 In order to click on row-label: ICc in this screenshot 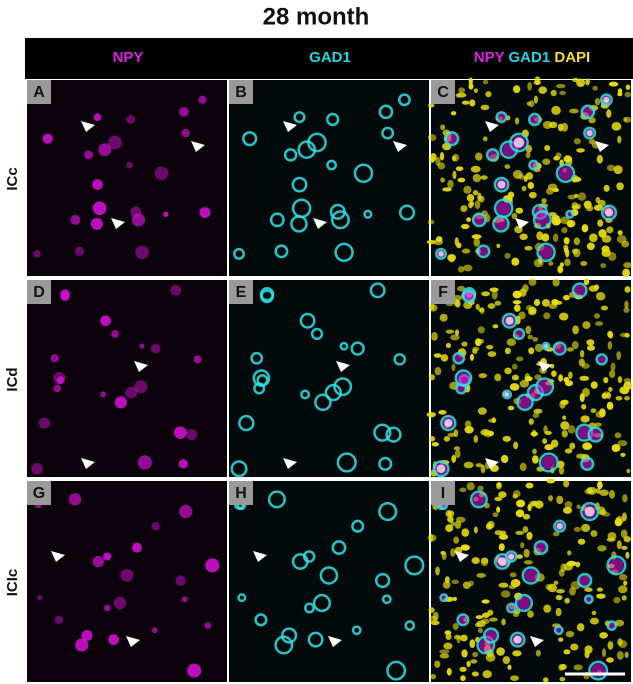, I will do `click(12, 178)`.